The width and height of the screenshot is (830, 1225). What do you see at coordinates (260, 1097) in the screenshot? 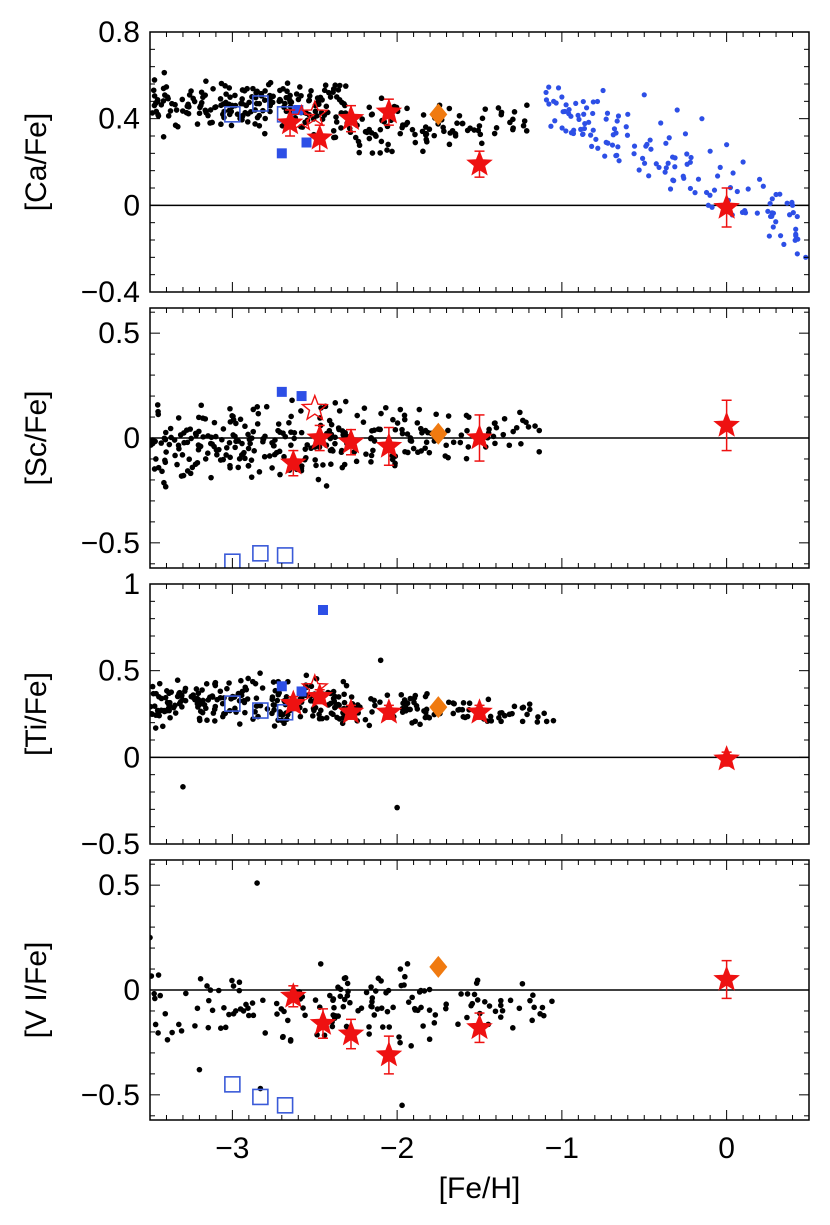
I see `open-square-marker` at bounding box center [260, 1097].